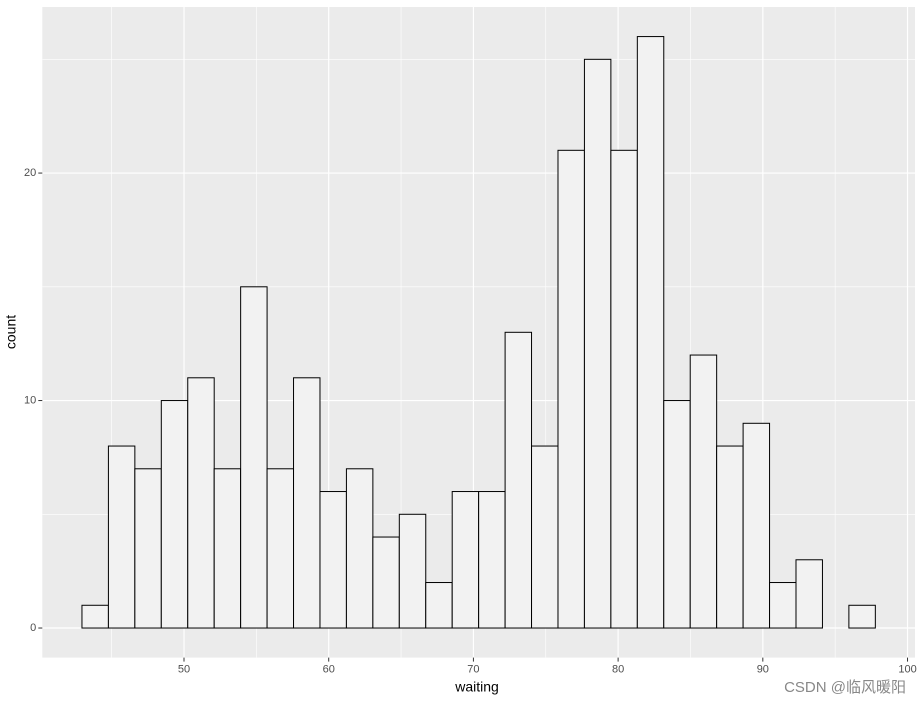  I want to click on x-tick-label: 90, so click(763, 670).